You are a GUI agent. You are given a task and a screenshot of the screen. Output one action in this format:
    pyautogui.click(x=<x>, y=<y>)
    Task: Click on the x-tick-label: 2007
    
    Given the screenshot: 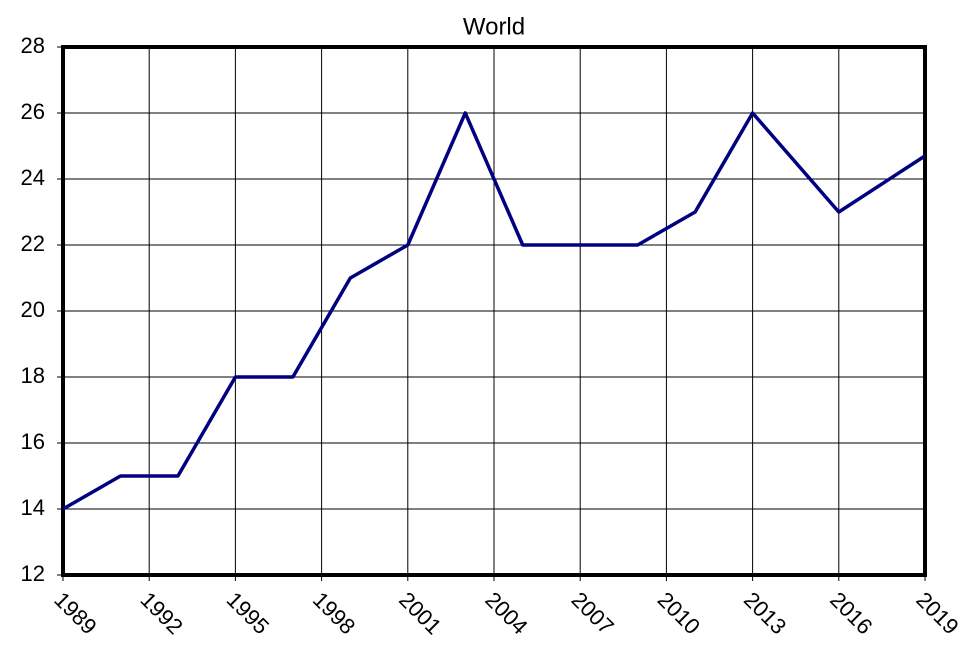 What is the action you would take?
    pyautogui.click(x=593, y=613)
    